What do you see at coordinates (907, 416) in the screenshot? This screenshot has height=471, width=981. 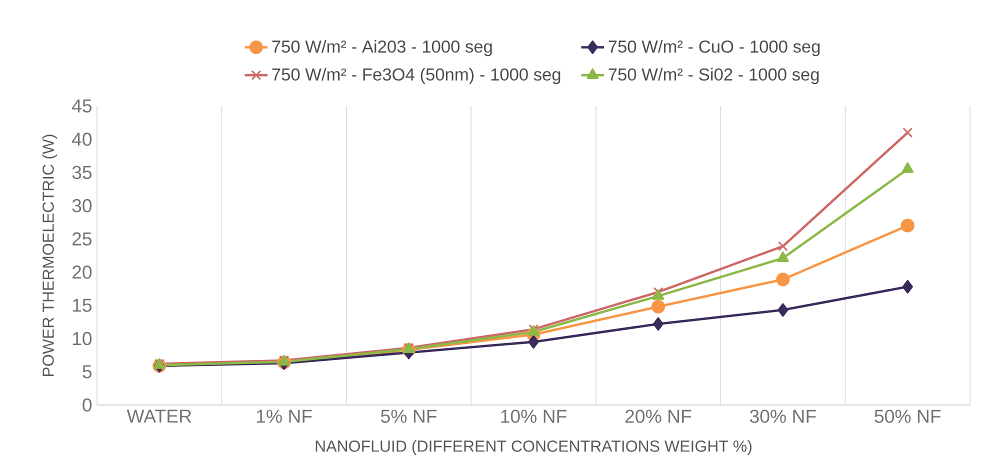 I see `x-tick-label: 50% NF` at bounding box center [907, 416].